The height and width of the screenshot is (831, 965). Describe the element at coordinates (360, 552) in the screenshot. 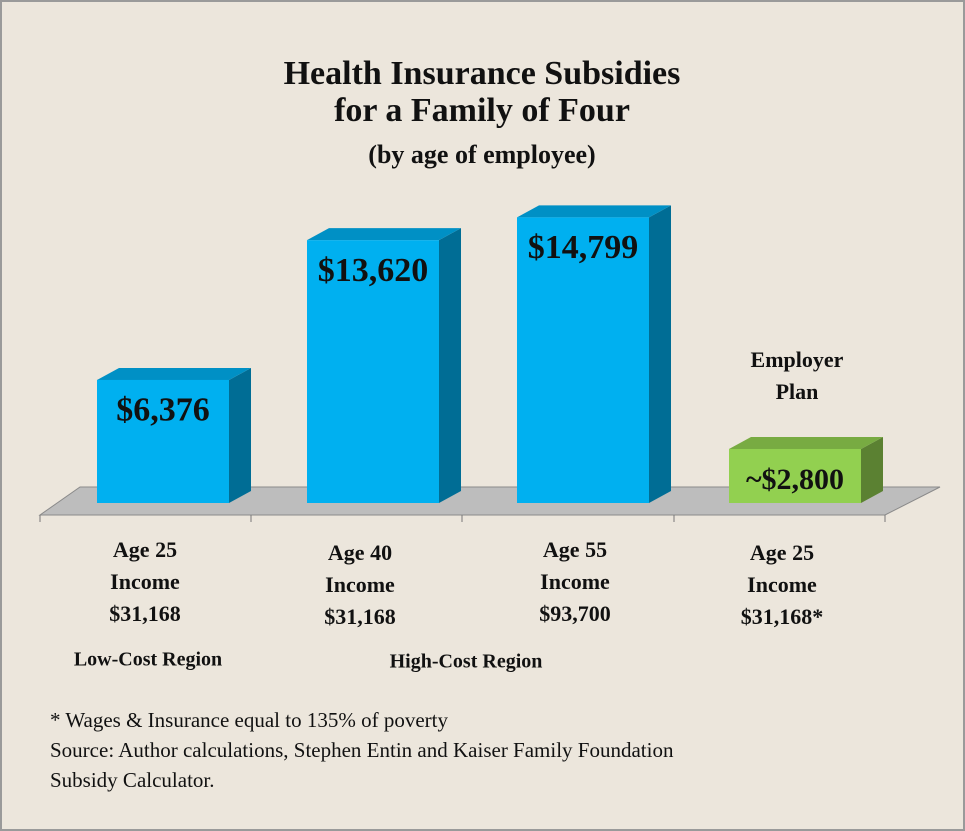

I see `x-tick-label: Age 40` at that location.